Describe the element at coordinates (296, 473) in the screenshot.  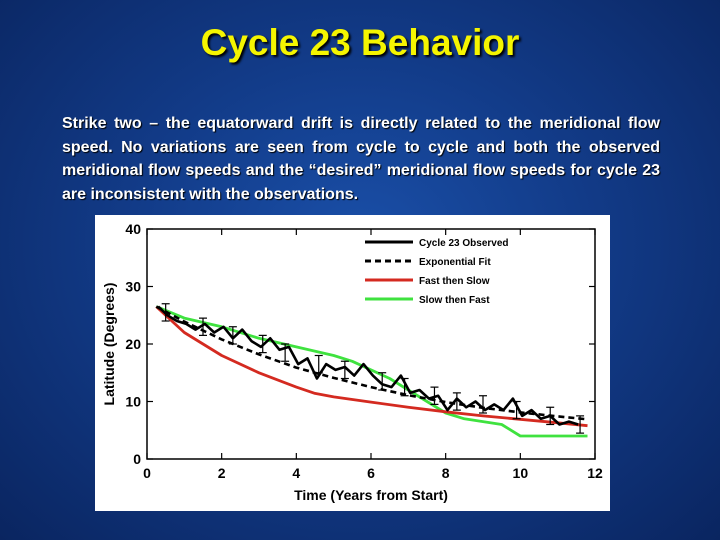
I see `x-tick-label: 4` at that location.